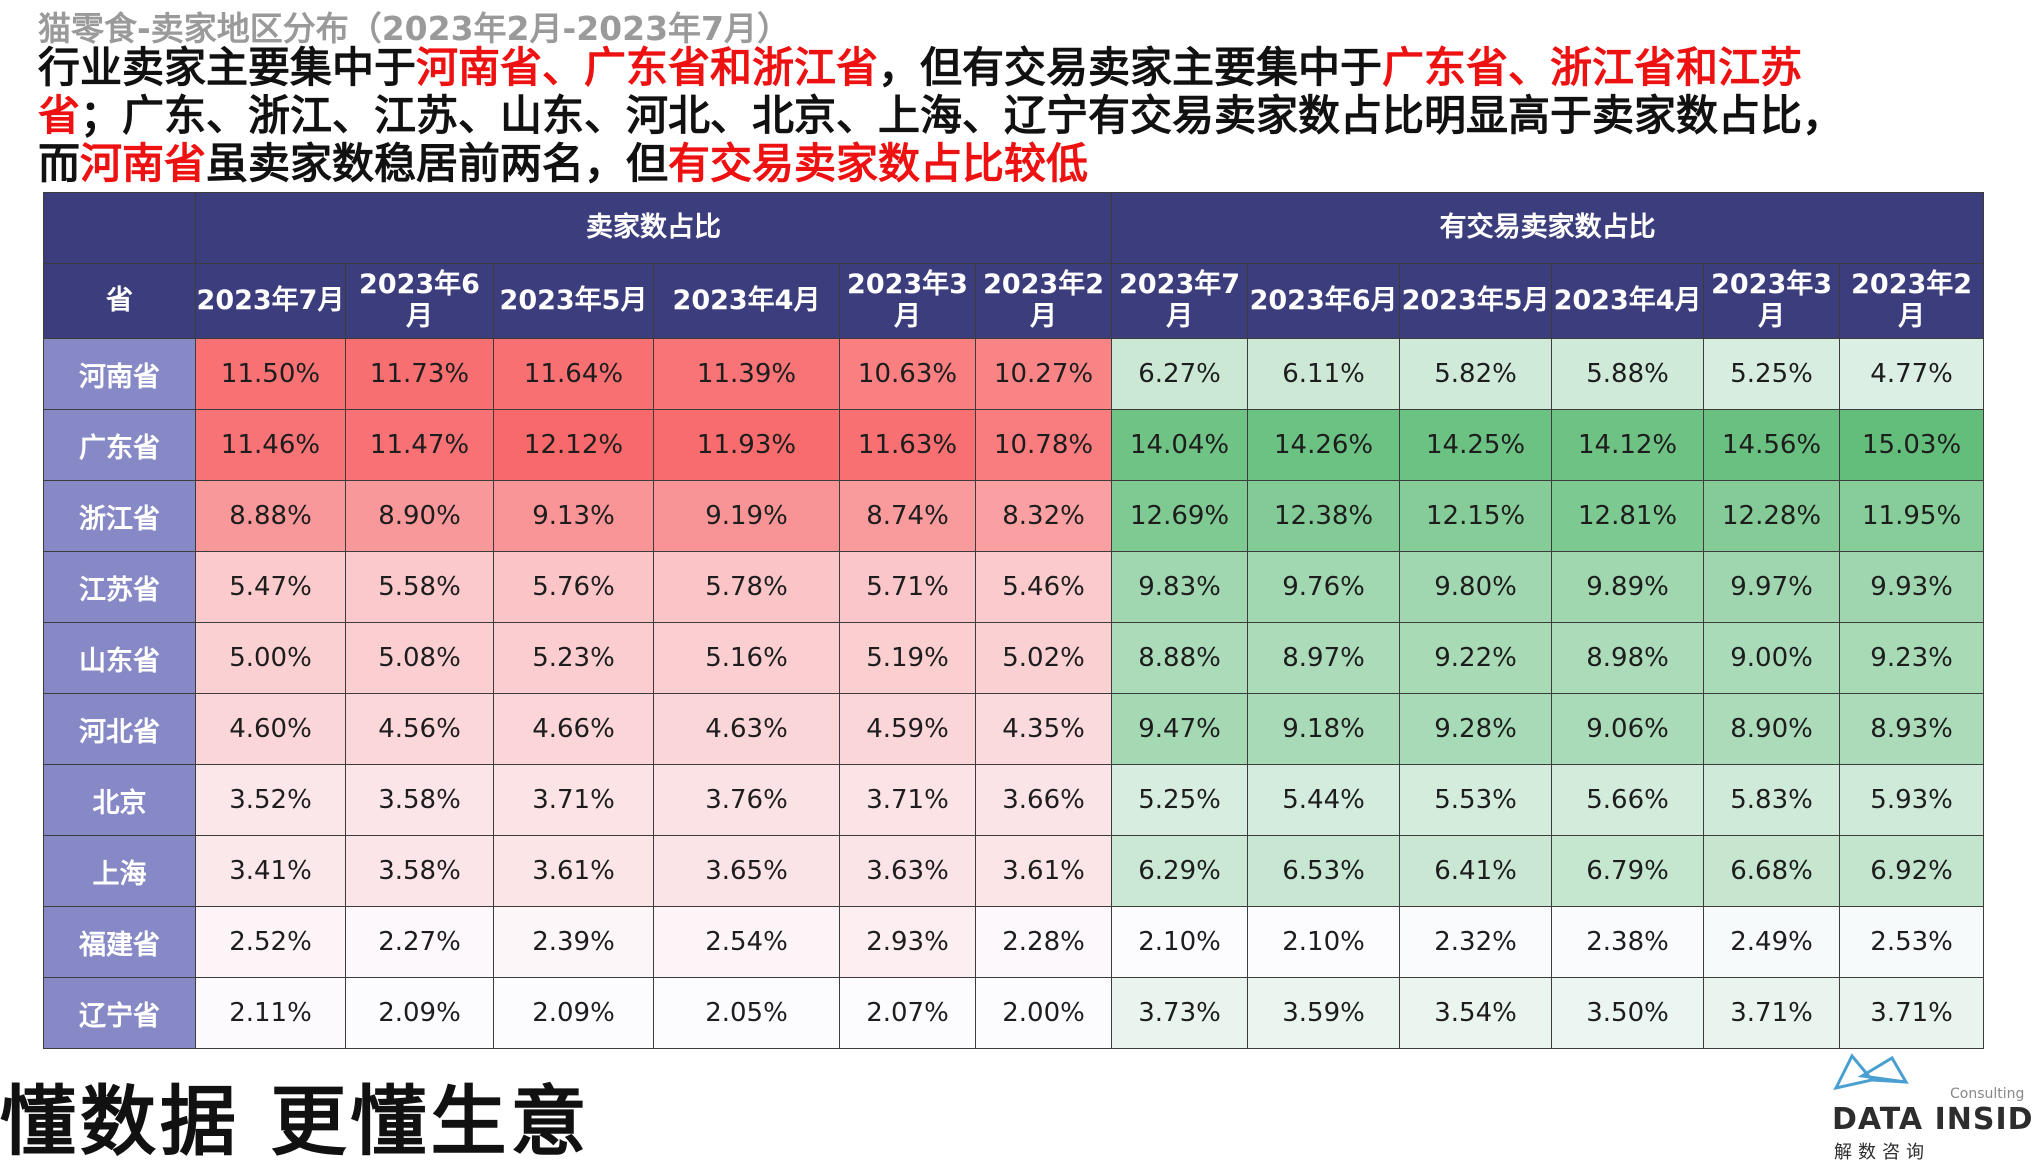 The height and width of the screenshot is (1170, 2033). What do you see at coordinates (1043, 800) in the screenshot?
I see `seller-share-cell: 3.66%` at bounding box center [1043, 800].